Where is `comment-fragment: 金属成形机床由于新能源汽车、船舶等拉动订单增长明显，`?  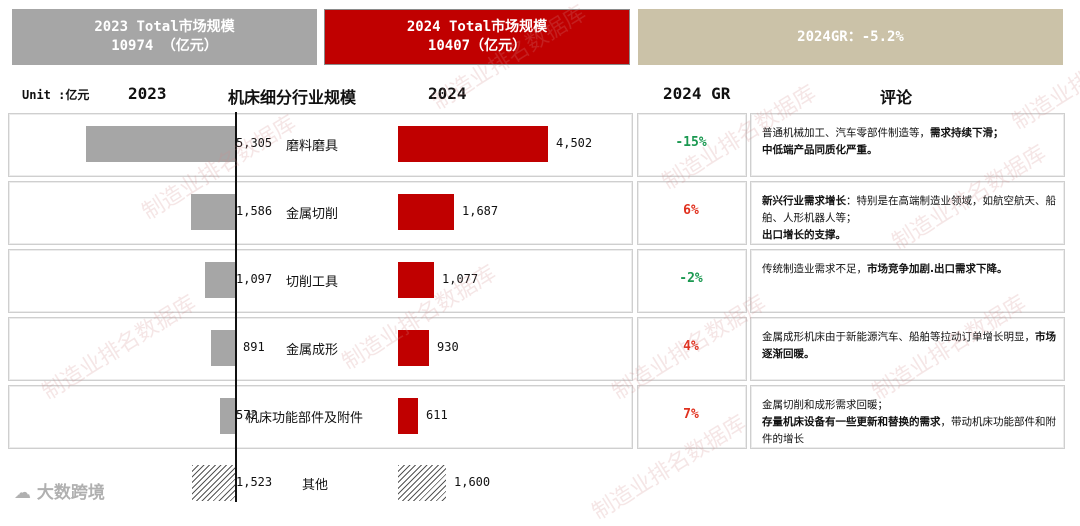 comment-fragment: 金属成形机床由于新能源汽车、船舶等拉动订单增长明显， is located at coordinates (898, 337).